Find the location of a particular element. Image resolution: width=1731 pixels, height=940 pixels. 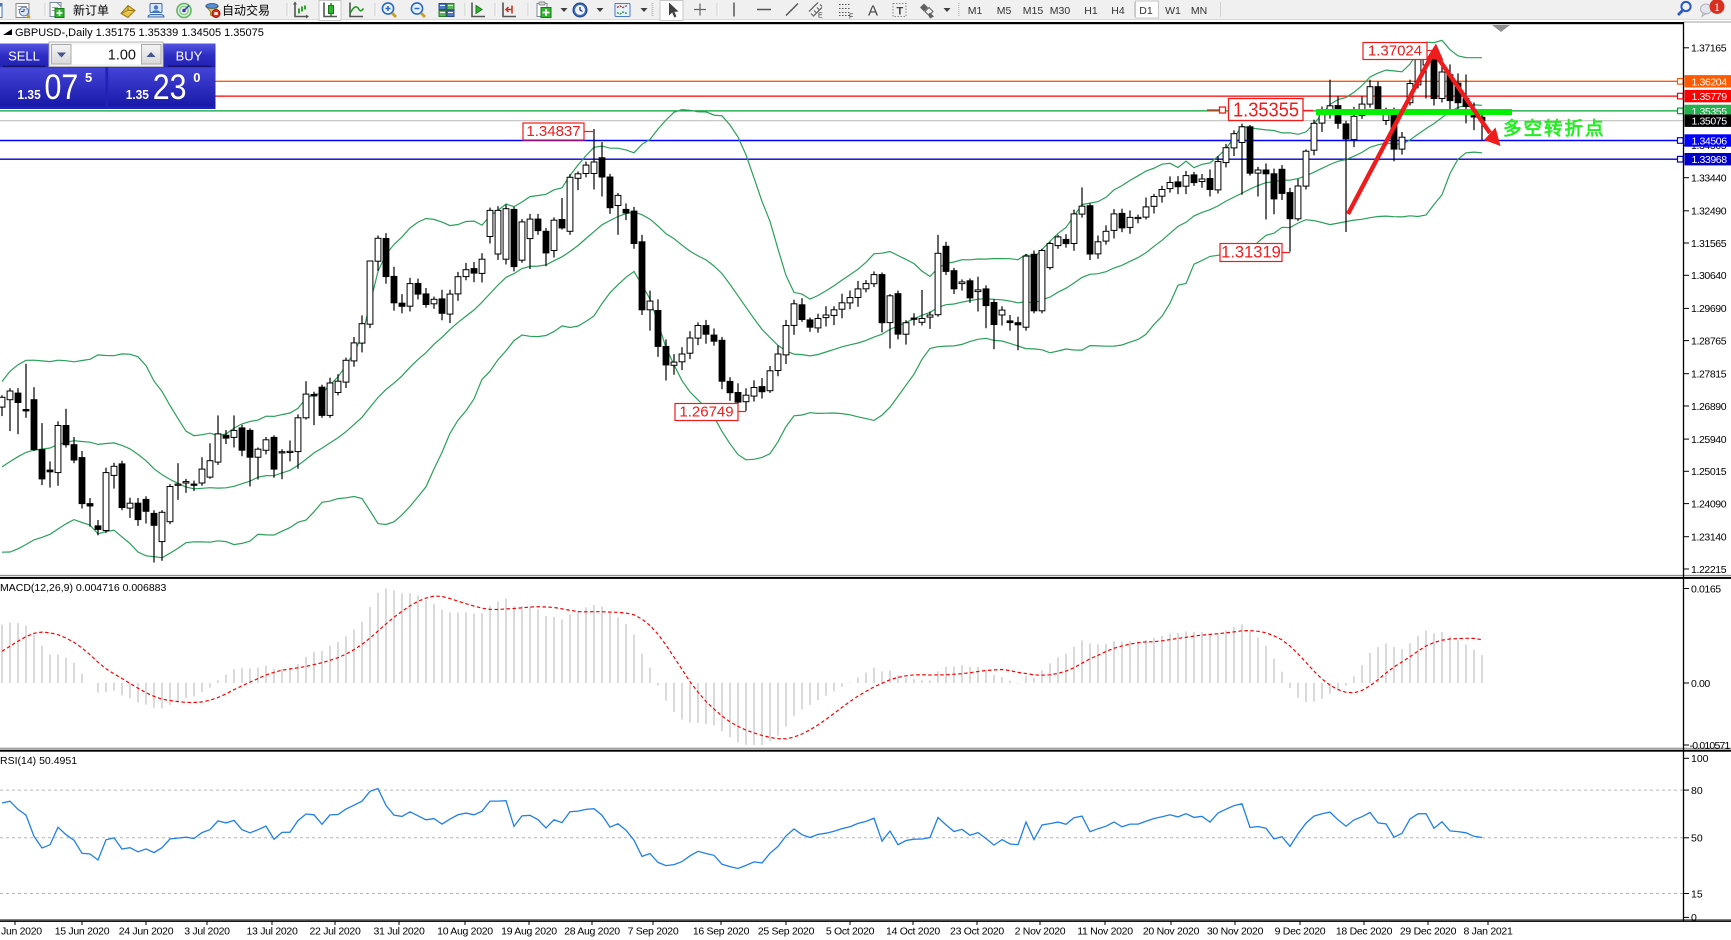

svg-text: 5 Oct 2020 is located at coordinates (850, 932).